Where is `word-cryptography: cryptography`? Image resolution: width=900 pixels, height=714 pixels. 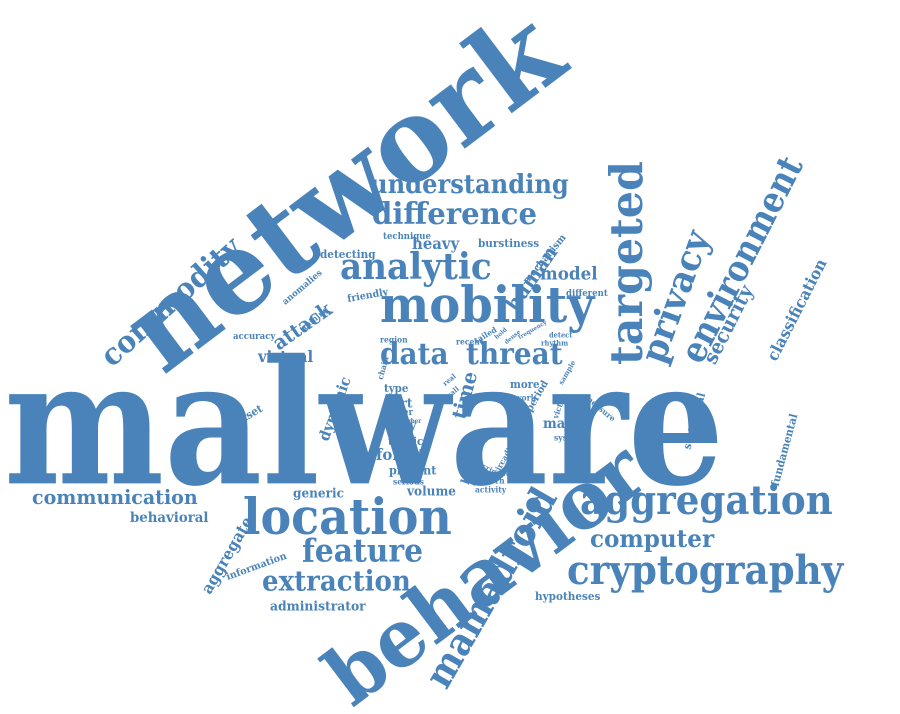
word-cryptography: cryptography is located at coordinates (705, 570).